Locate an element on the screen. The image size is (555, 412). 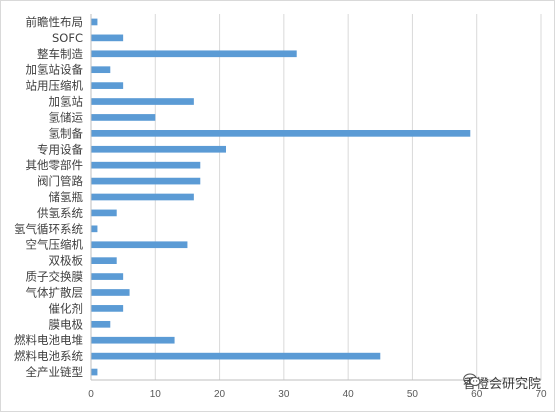
watermark: 香橙会研究院 is located at coordinates (502, 382).